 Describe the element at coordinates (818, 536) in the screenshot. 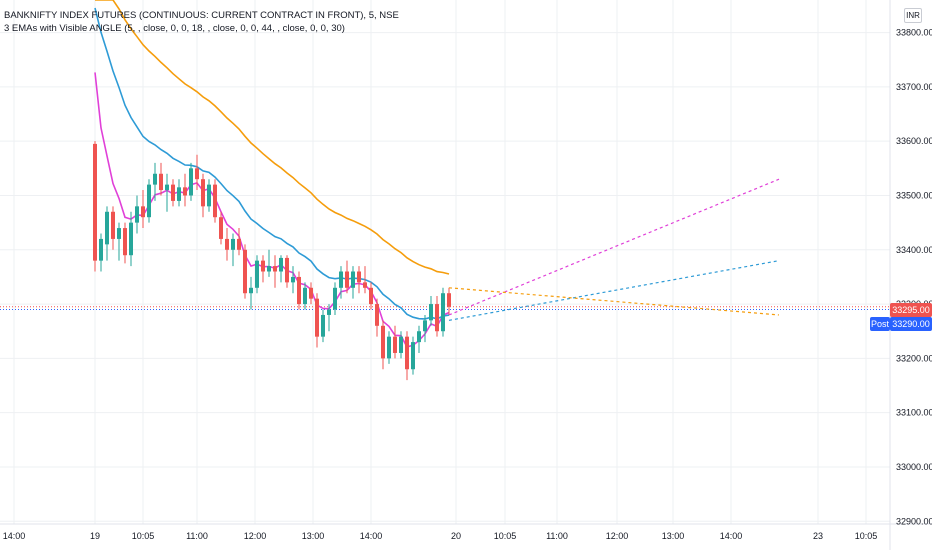

I see `x-tick-label: 23` at that location.